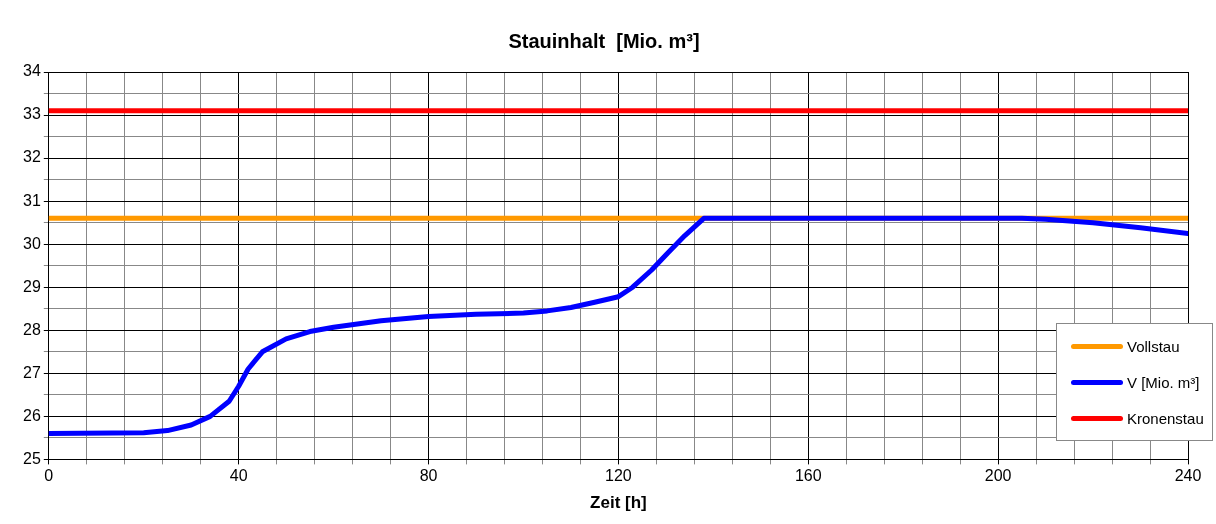  I want to click on x-tick-label: 0, so click(49, 476).